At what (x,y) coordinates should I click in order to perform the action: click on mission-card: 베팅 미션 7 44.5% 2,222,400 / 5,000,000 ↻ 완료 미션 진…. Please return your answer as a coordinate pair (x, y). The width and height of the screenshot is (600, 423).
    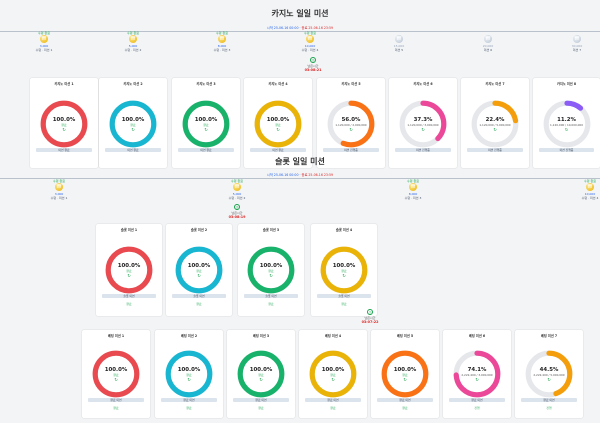
    Looking at the image, I should click on (549, 374).